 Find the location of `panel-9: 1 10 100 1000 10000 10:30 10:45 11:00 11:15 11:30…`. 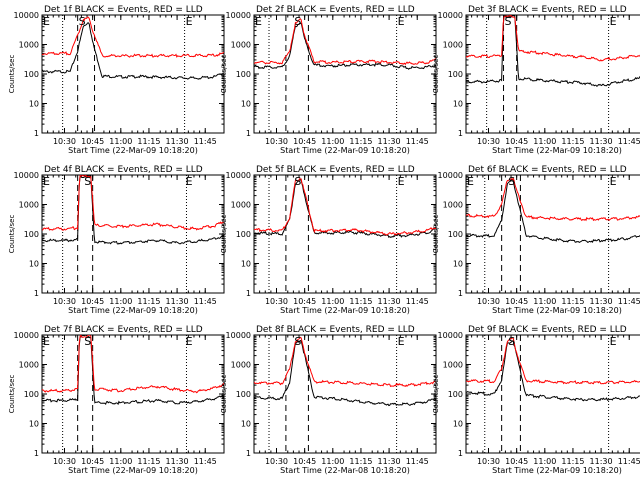

panel-9: 1 10 100 1000 10000 10:30 10:45 11:00 11:15 11:30… is located at coordinates (536, 400).